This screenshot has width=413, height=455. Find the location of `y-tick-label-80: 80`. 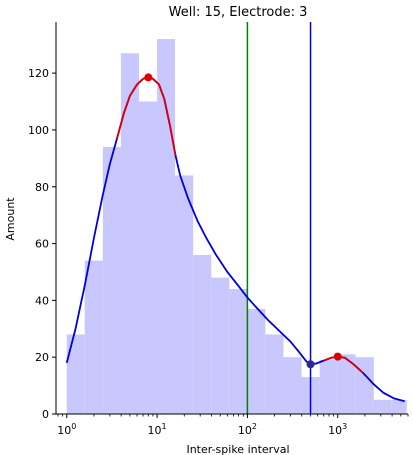

y-tick-label-80: 80 is located at coordinates (42, 187).